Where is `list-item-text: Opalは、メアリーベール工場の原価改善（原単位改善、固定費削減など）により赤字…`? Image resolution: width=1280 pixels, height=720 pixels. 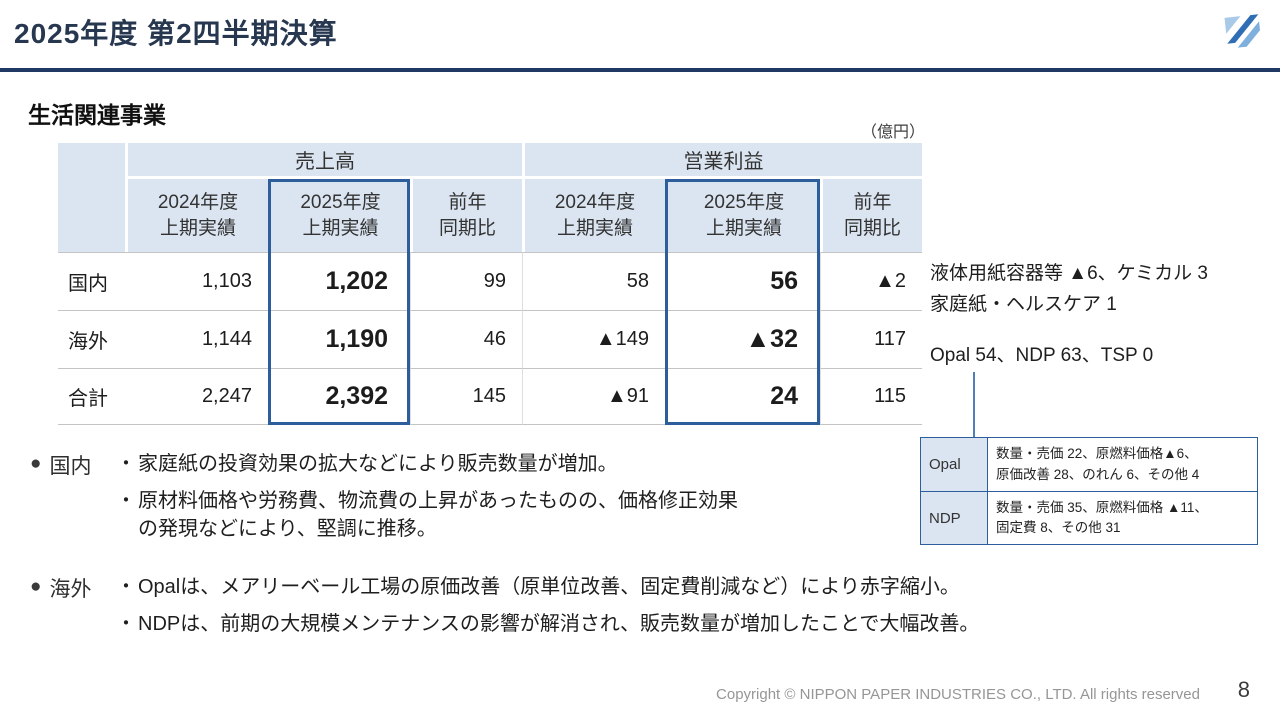 list-item-text: Opalは、メアリーベール工場の原価改善（原単位改善、固定費削減など）により赤字… is located at coordinates (549, 587).